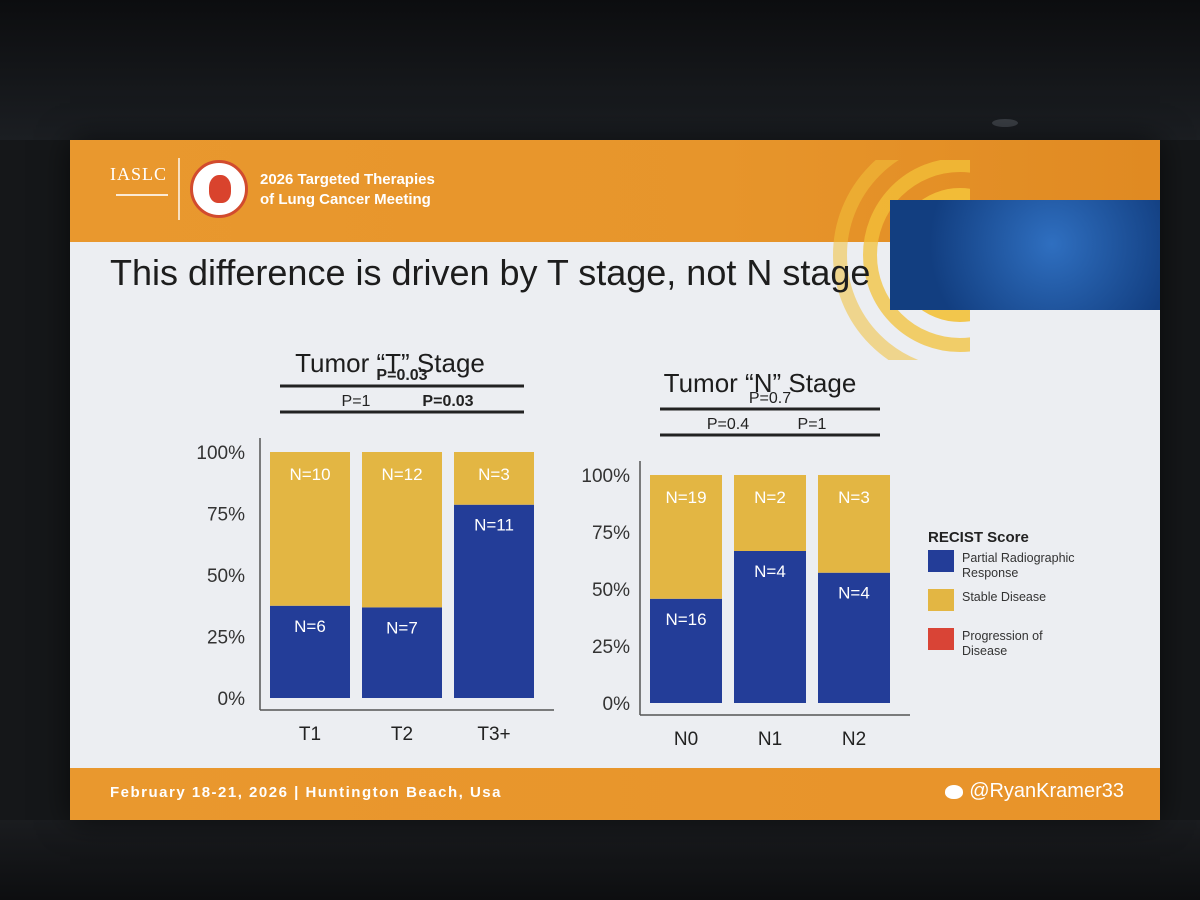 The width and height of the screenshot is (1200, 900). I want to click on x-tick-label: N0, so click(686, 739).